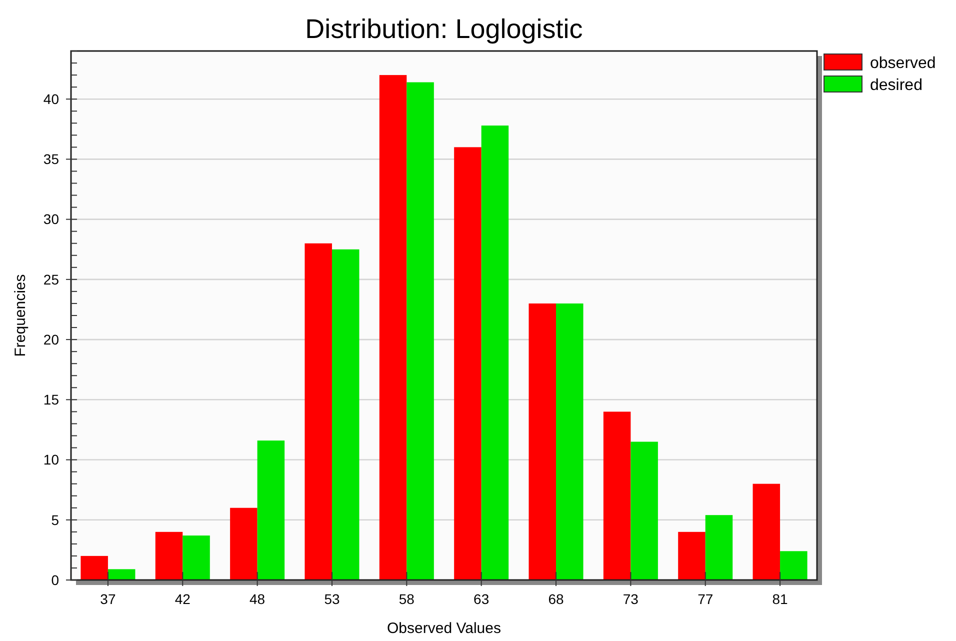  What do you see at coordinates (482, 599) in the screenshot?
I see `x-tick-label: 63` at bounding box center [482, 599].